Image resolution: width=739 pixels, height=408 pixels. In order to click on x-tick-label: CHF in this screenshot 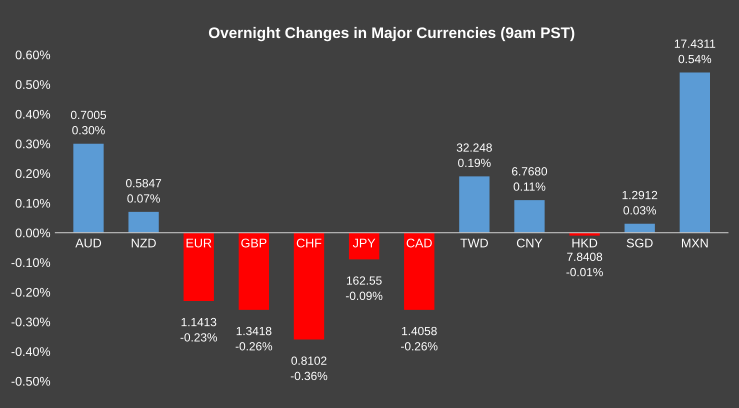, I will do `click(309, 243)`.